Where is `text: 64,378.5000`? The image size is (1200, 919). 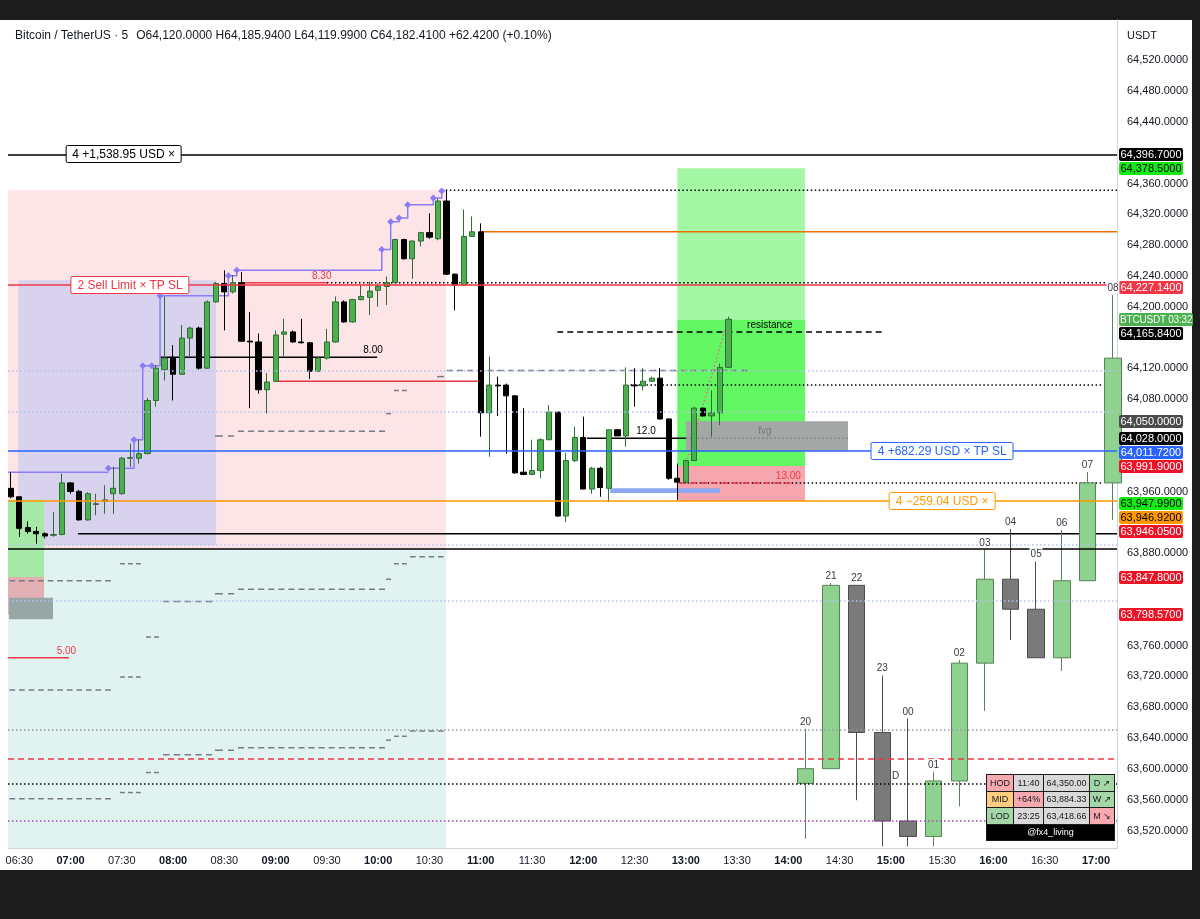 text: 64,378.5000 is located at coordinates (1151, 168).